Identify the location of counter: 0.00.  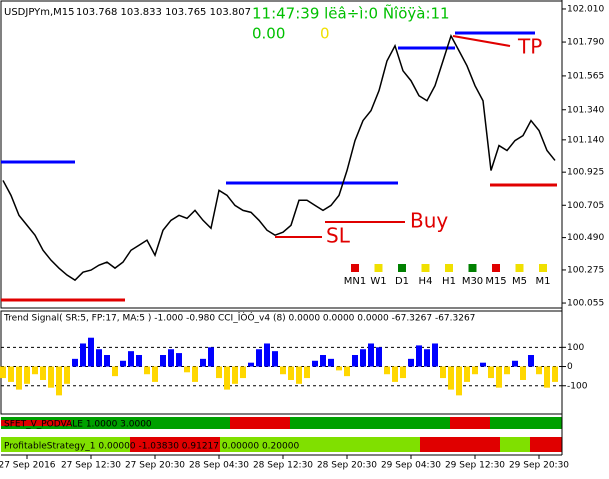
(268, 34).